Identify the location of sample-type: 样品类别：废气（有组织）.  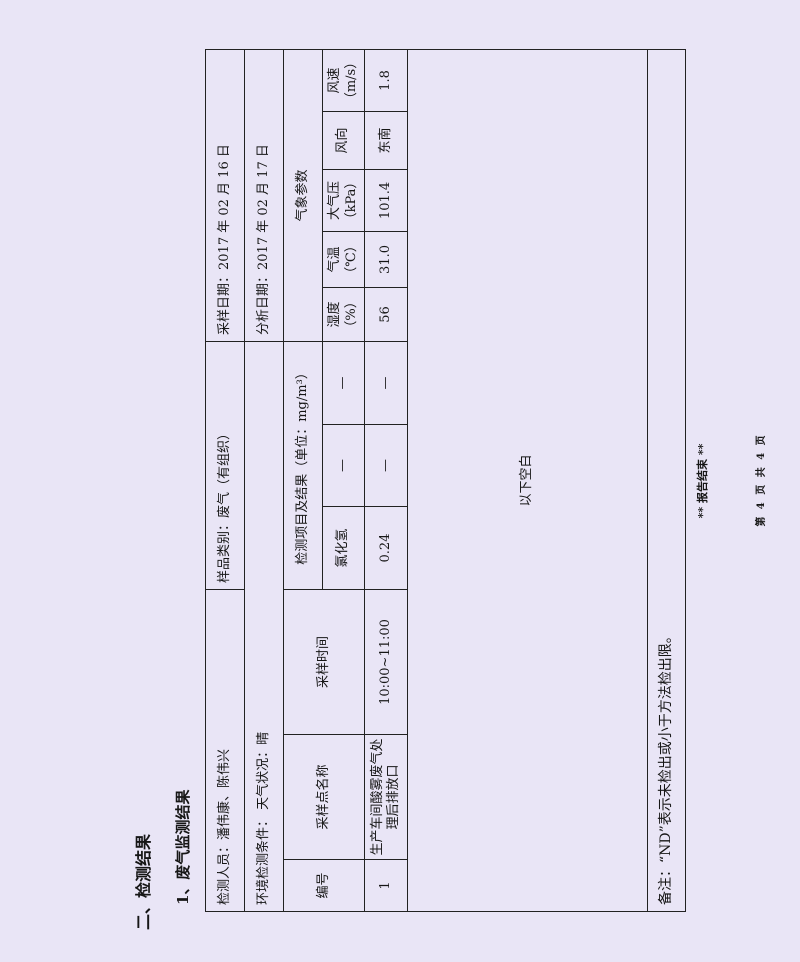
(225, 465).